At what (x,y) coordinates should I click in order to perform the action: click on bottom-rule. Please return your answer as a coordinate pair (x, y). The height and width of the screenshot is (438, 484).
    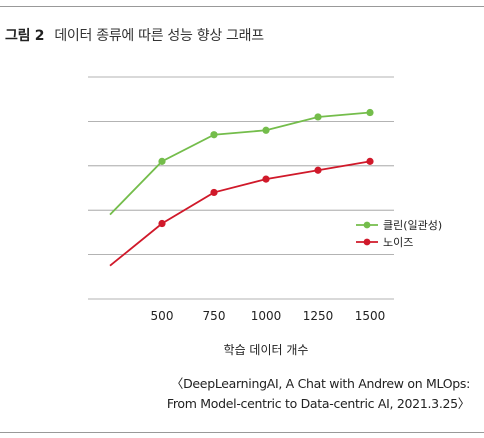
    Looking at the image, I should click on (242, 432).